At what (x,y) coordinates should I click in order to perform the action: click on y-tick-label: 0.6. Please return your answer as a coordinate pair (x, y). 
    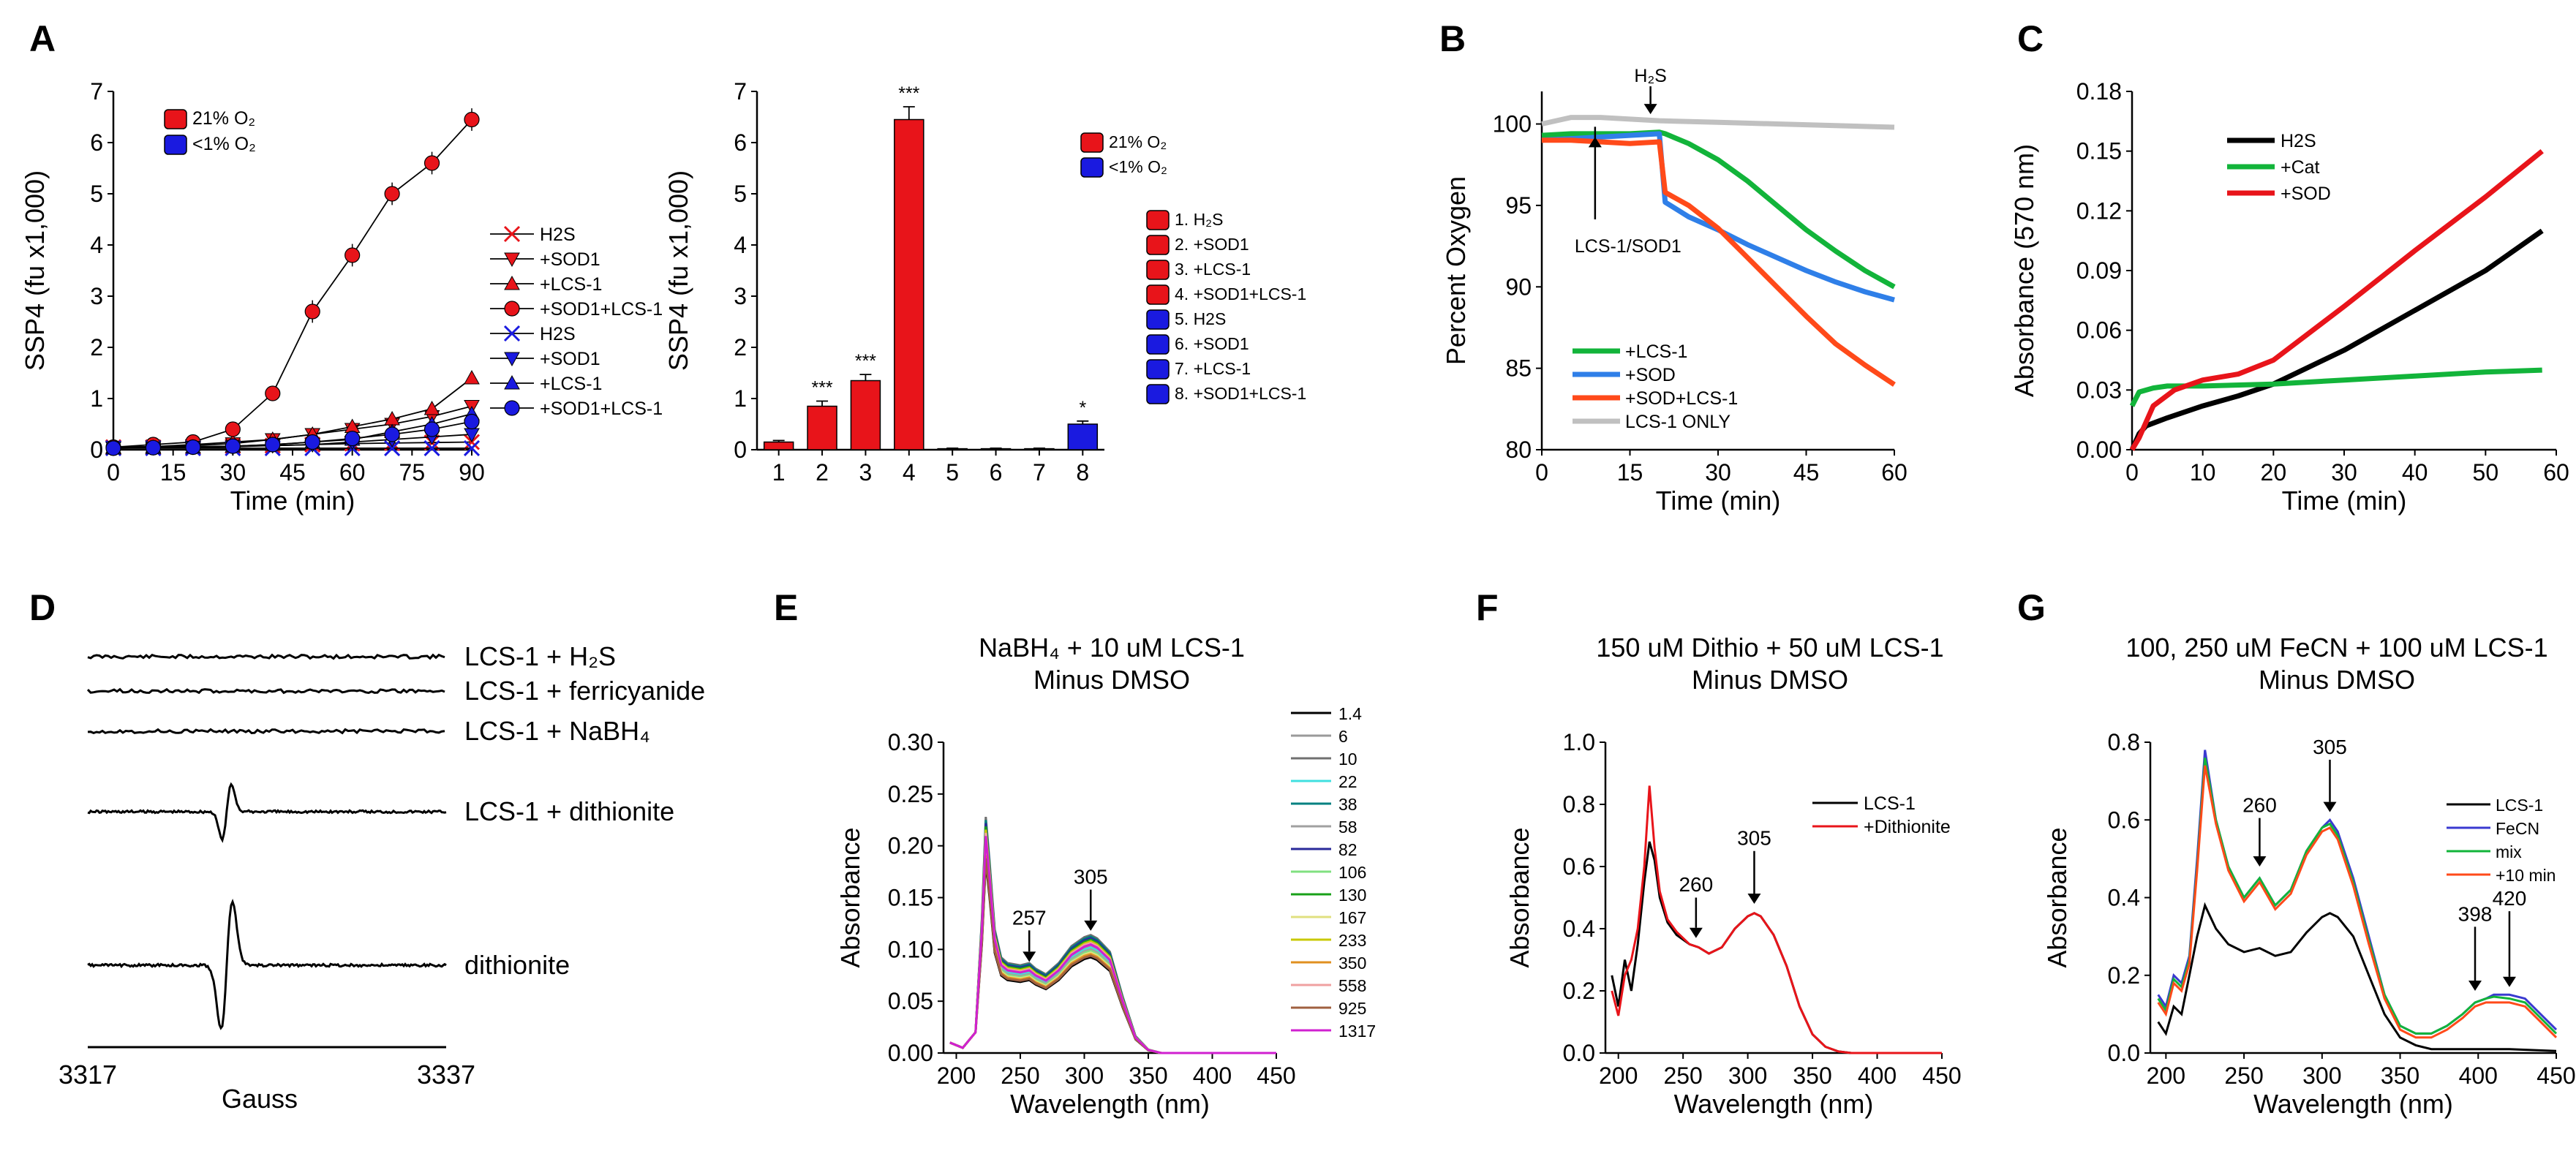
    Looking at the image, I should click on (1579, 866).